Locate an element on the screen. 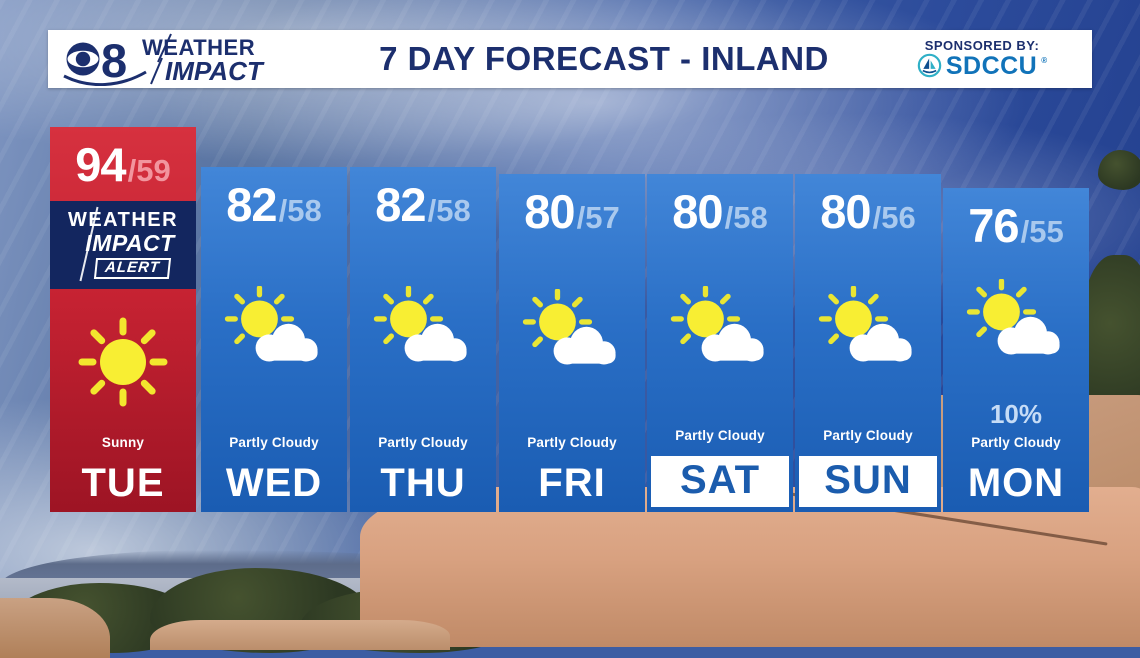  temperature: 80 /58 is located at coordinates (719, 211).